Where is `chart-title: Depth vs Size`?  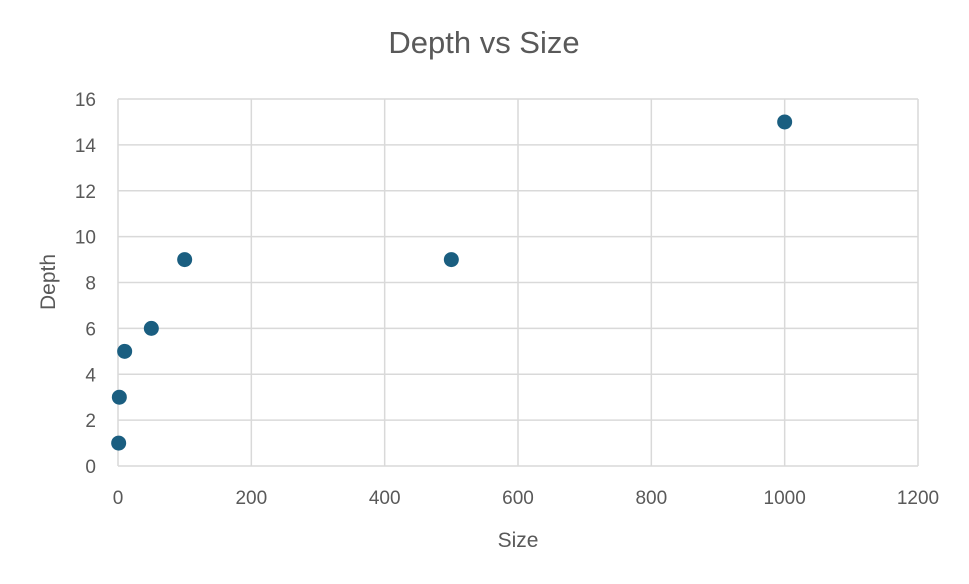
chart-title: Depth vs Size is located at coordinates (483, 42).